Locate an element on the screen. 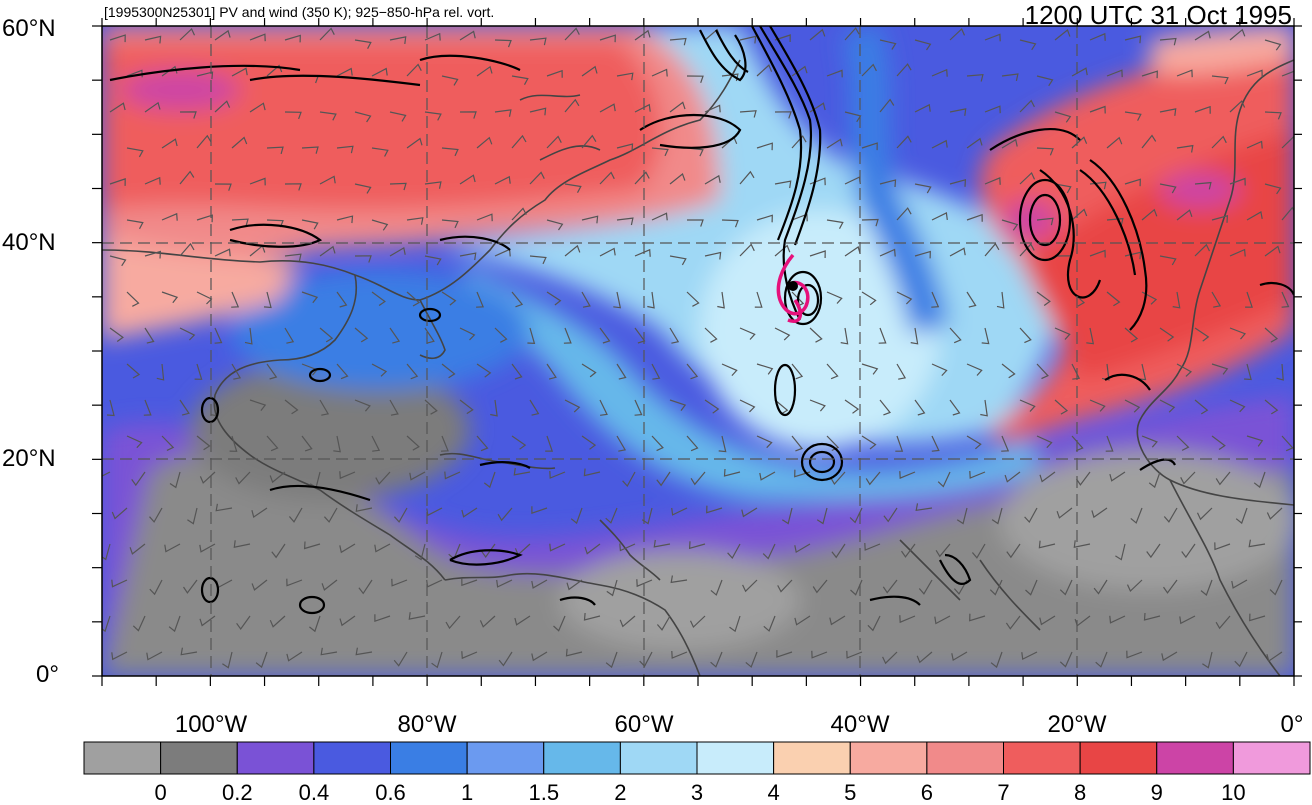 Image resolution: width=1312 pixels, height=805 pixels. colorbar-label: 8 is located at coordinates (1080, 792).